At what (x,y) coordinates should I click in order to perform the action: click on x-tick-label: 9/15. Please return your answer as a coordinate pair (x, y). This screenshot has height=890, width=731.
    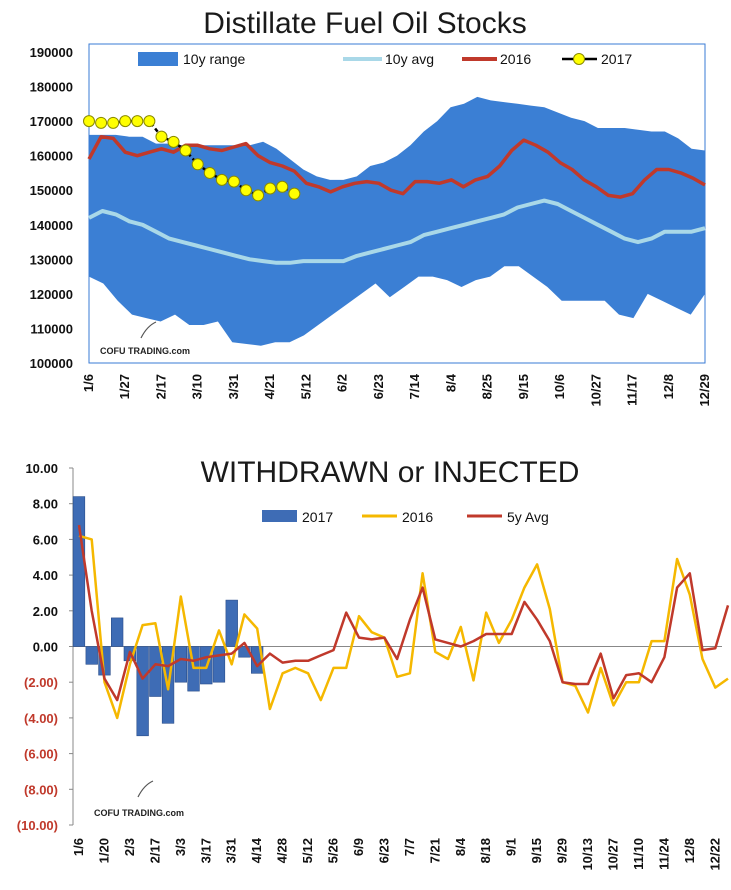
    Looking at the image, I should click on (523, 386).